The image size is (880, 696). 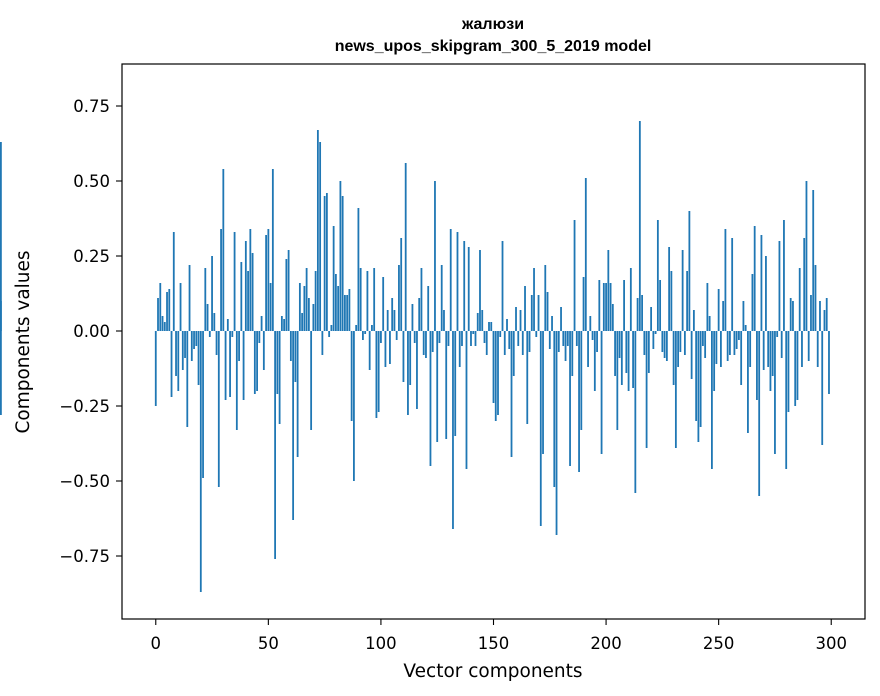 I want to click on x-tick-label: 200, so click(x=606, y=643).